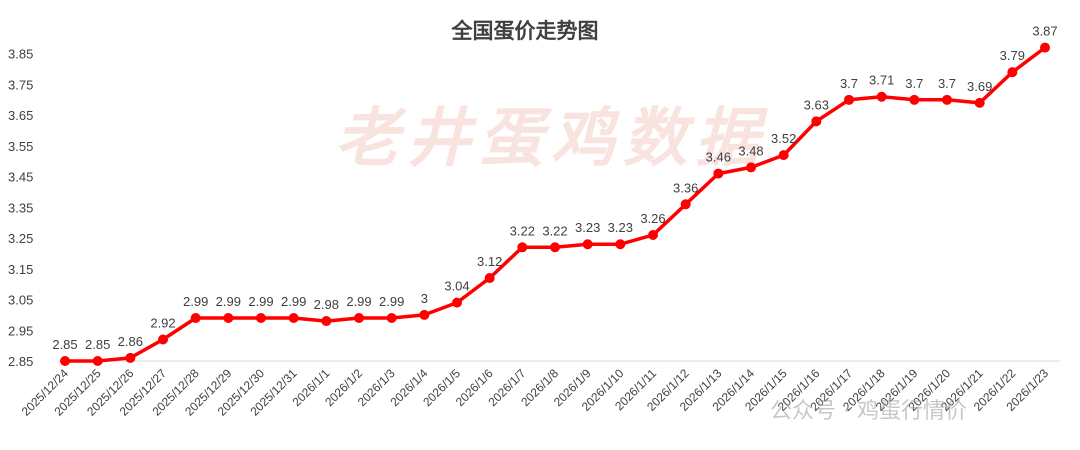 Image resolution: width=1080 pixels, height=450 pixels. Describe the element at coordinates (20, 115) in the screenshot. I see `y-tick-label: 3.65` at that location.